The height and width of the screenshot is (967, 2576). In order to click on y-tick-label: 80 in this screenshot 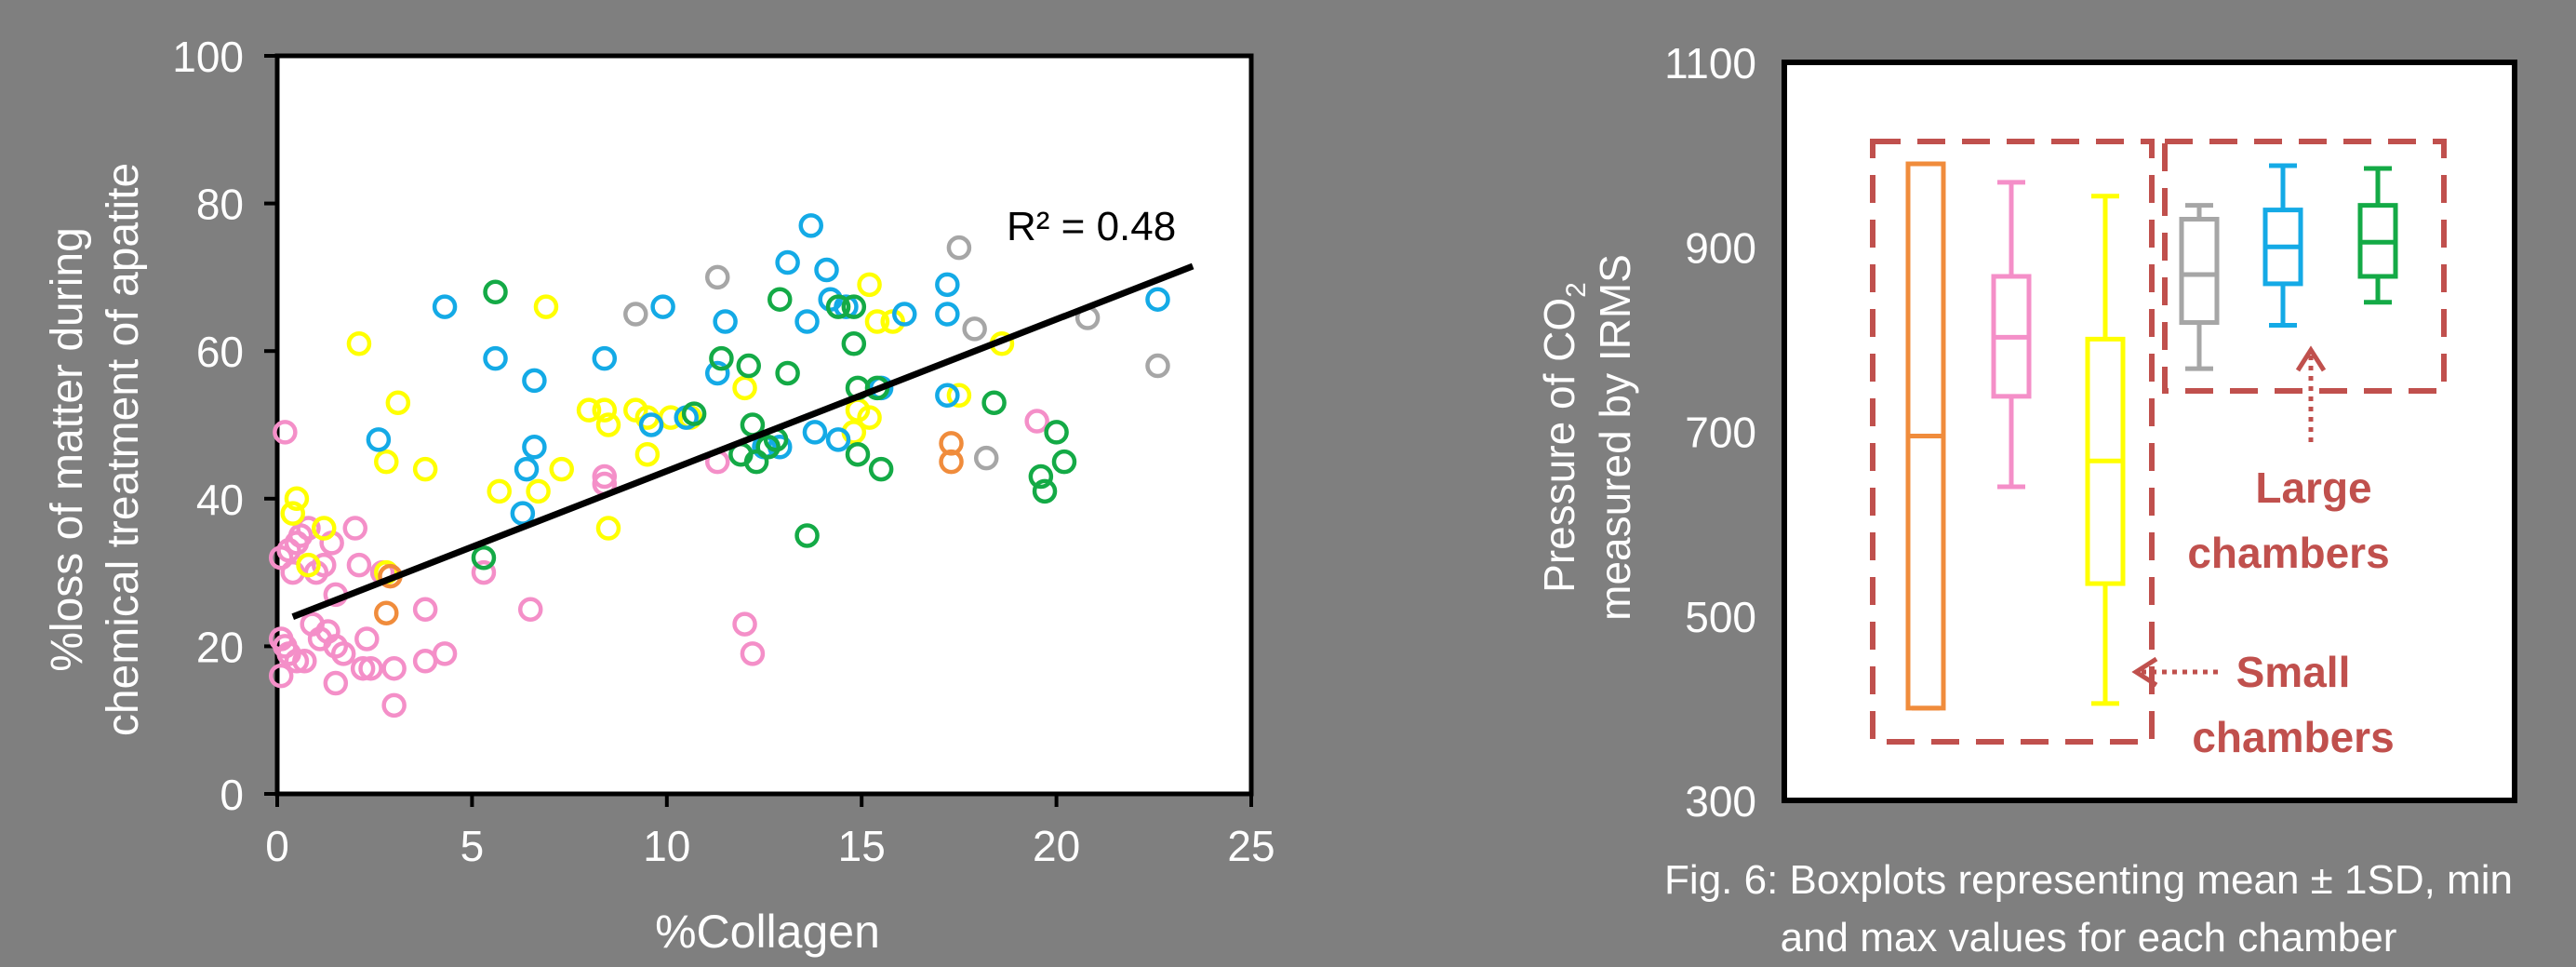, I will do `click(220, 205)`.